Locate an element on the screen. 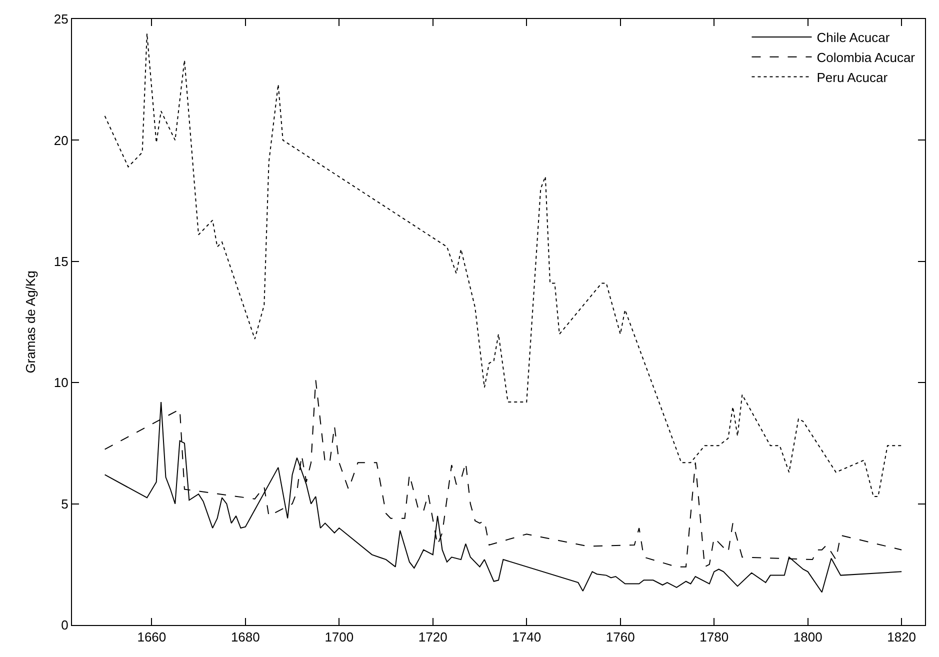 The width and height of the screenshot is (939, 657). legend-label: Colombia Acucar is located at coordinates (866, 57).